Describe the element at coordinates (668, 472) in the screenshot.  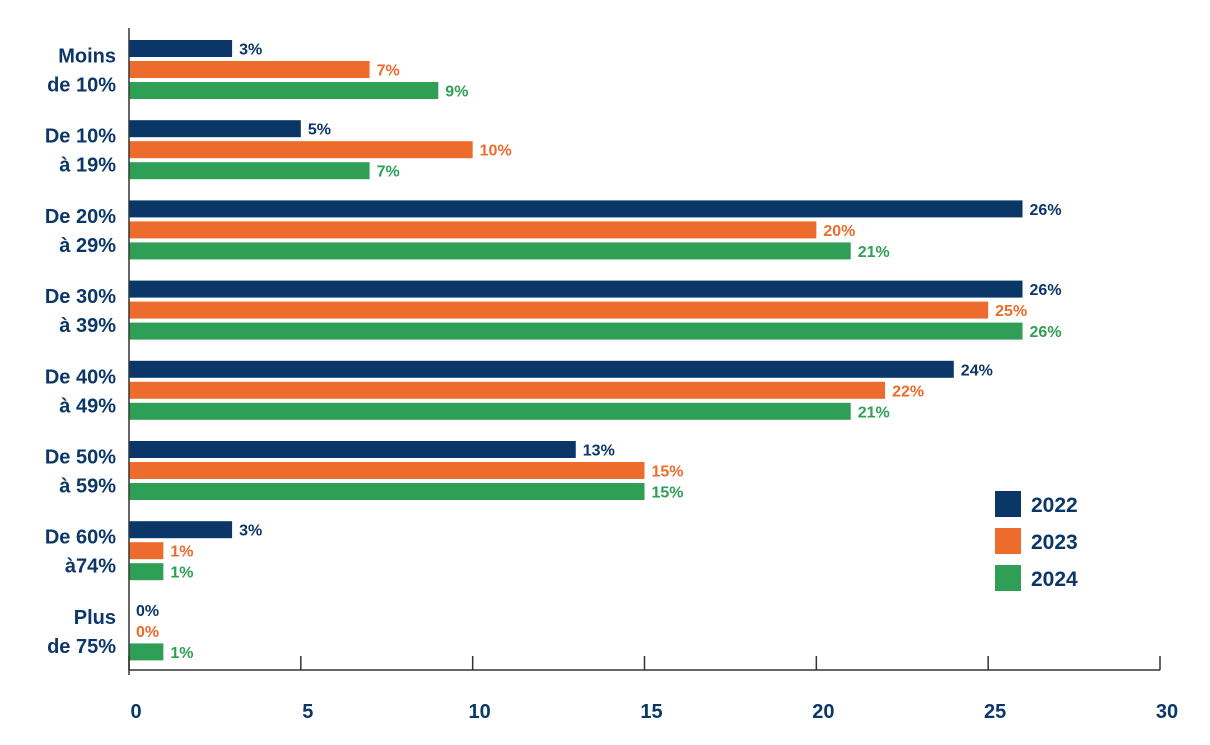
I see `data-label-2023: 15%` at that location.